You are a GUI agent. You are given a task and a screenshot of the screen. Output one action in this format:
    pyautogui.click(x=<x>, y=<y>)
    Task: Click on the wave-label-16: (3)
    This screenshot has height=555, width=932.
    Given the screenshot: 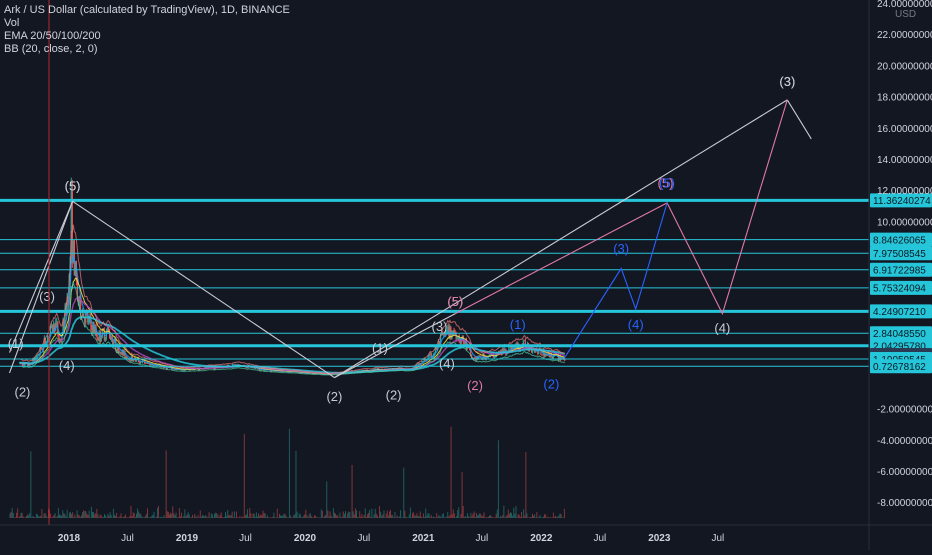 What is the action you would take?
    pyautogui.click(x=621, y=248)
    